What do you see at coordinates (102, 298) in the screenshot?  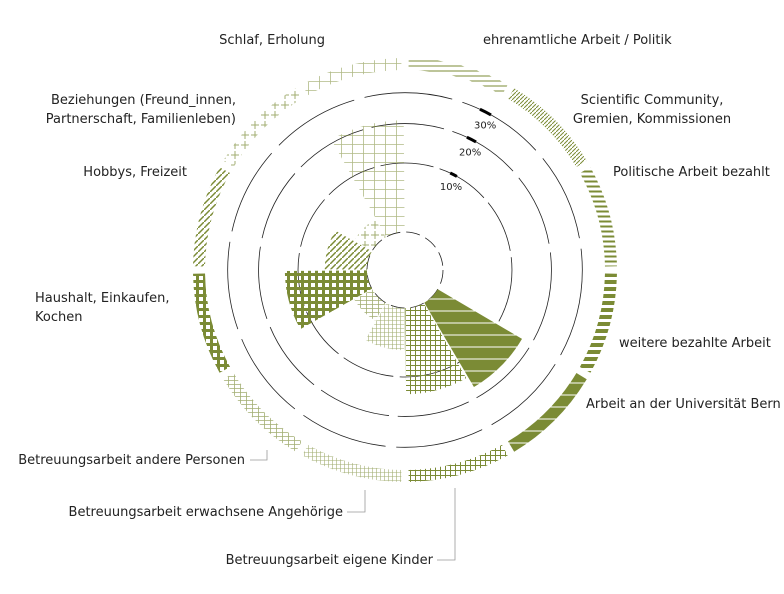 I see `label-line: Haushalt, Einkaufen,` at bounding box center [102, 298].